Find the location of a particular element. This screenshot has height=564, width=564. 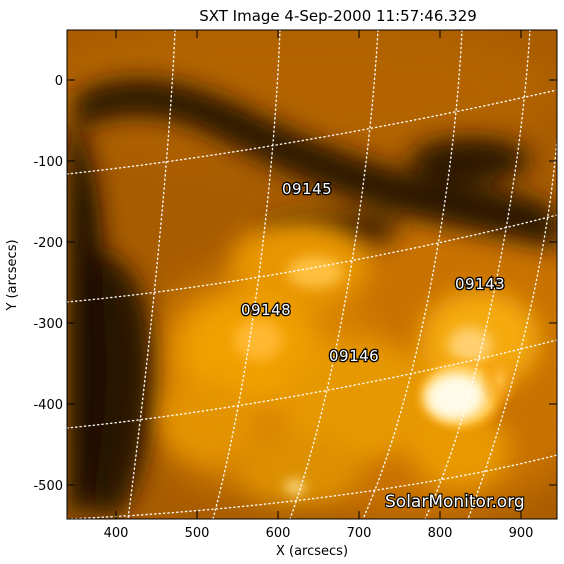

solarmonitor-watermark: SolarMonitor.org is located at coordinates (455, 502).